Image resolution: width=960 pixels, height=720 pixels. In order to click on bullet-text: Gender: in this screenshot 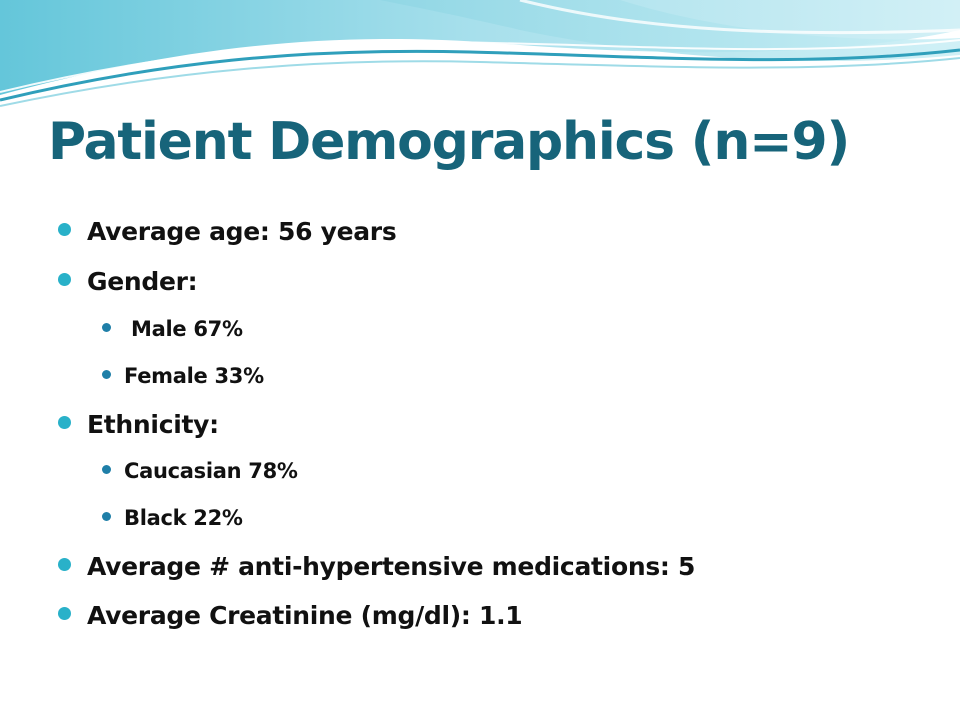, I will do `click(142, 281)`.